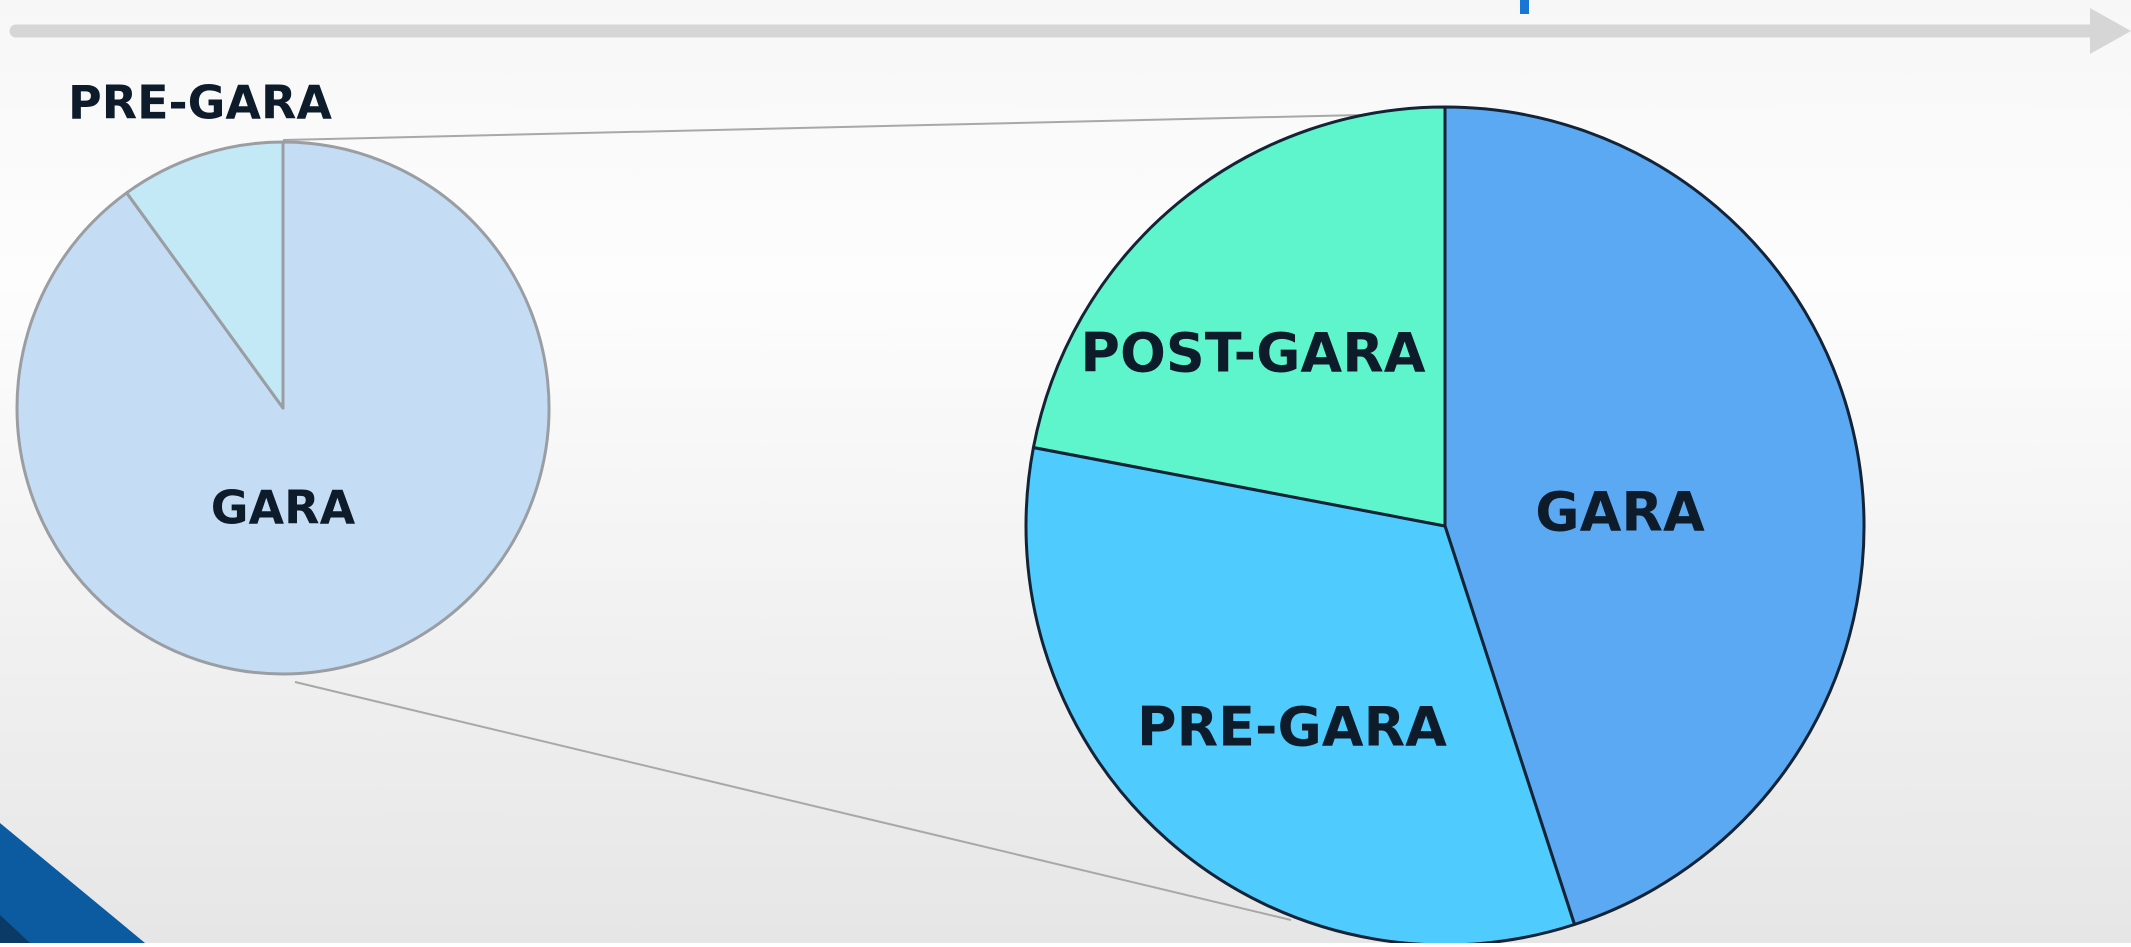  What do you see at coordinates (2110, 31) in the screenshot?
I see `arrow-head` at bounding box center [2110, 31].